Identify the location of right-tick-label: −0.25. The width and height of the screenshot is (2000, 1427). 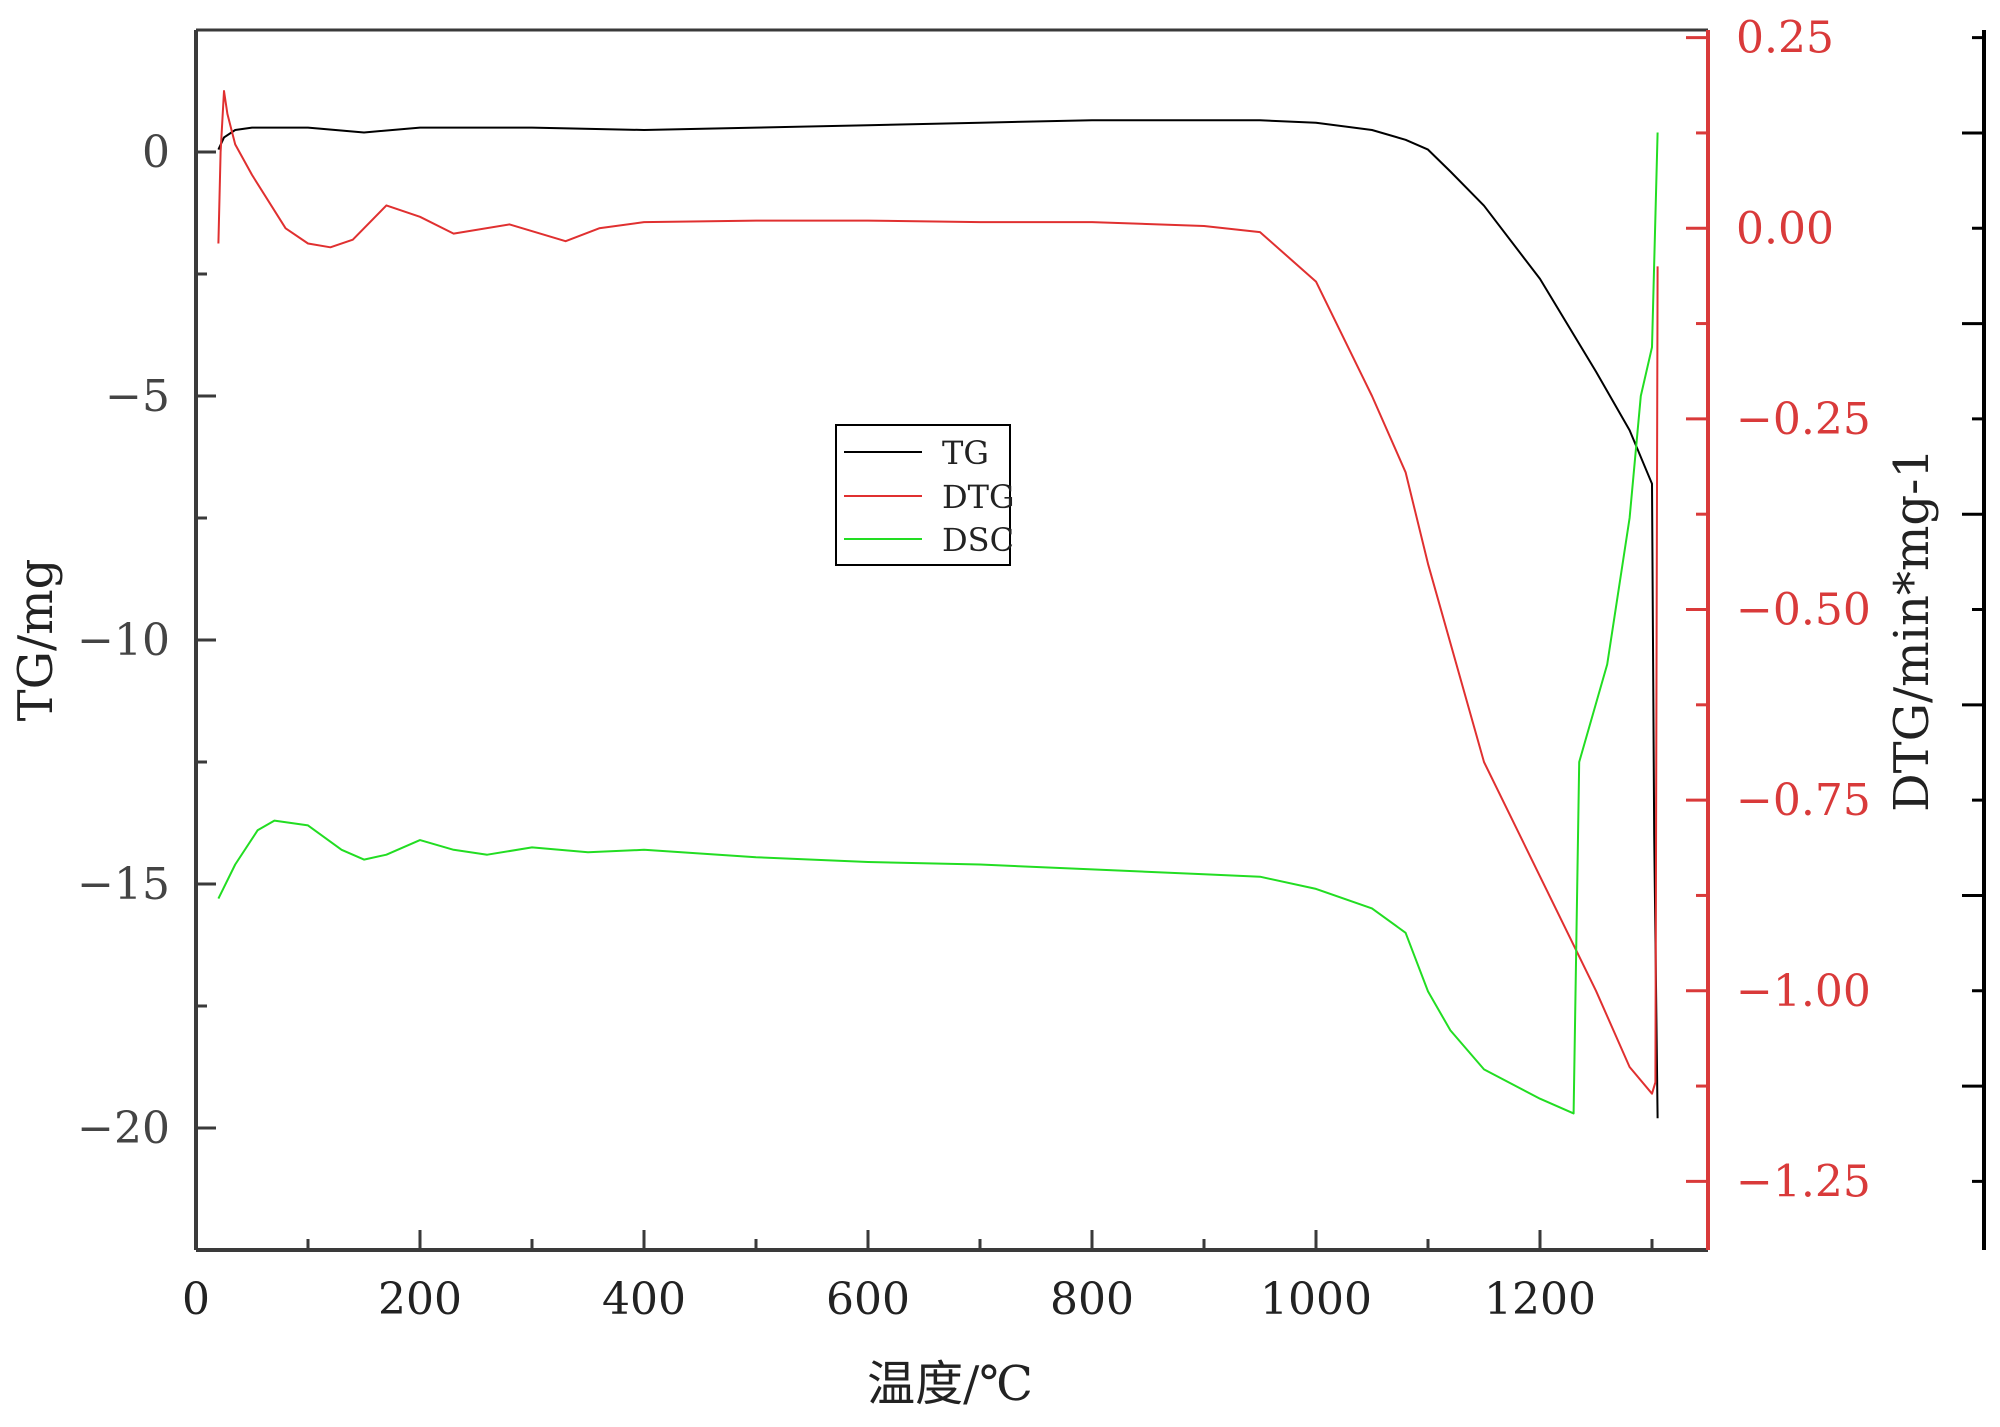
(1803, 419).